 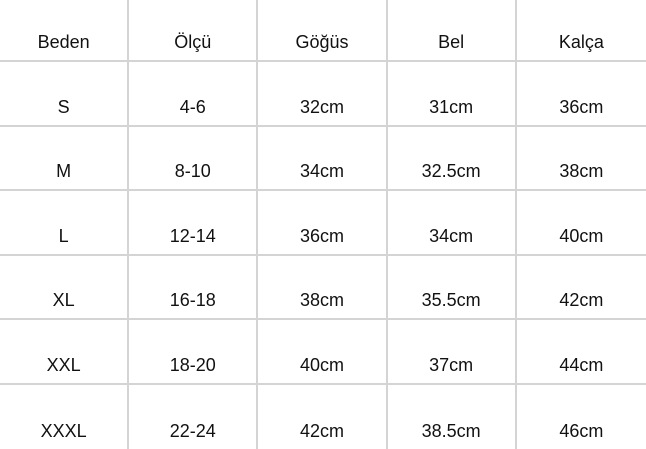 I want to click on table-cell: 31cm, so click(x=452, y=93).